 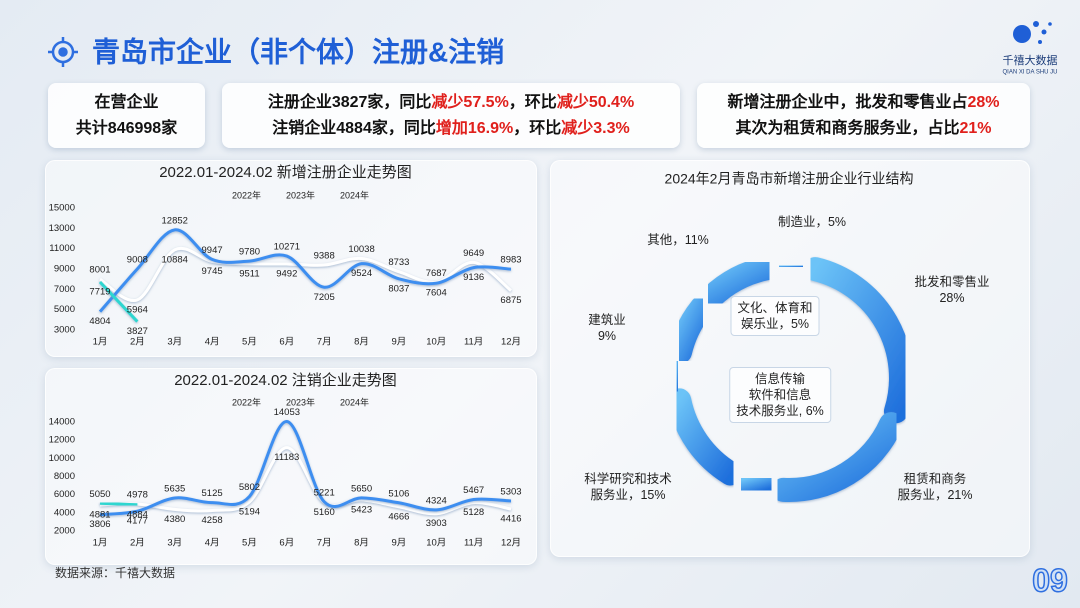 What do you see at coordinates (324, 512) in the screenshot?
I see `data-label: 5160` at bounding box center [324, 512].